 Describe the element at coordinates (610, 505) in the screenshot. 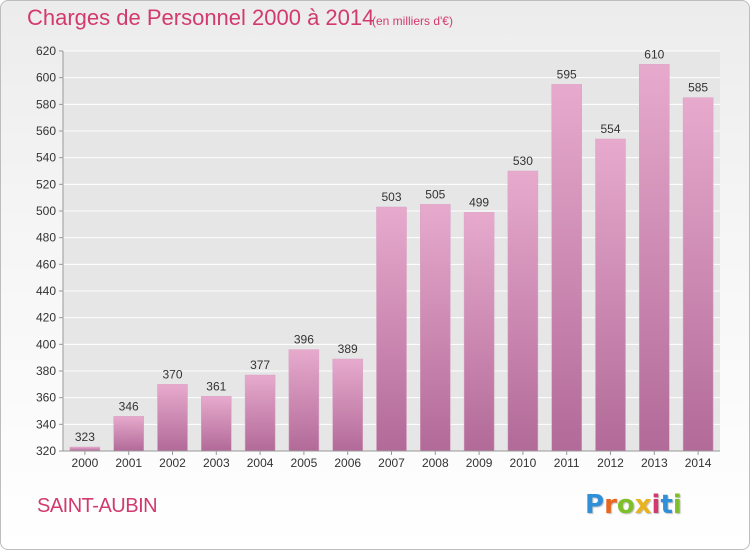

I see `brand-letter: r` at that location.